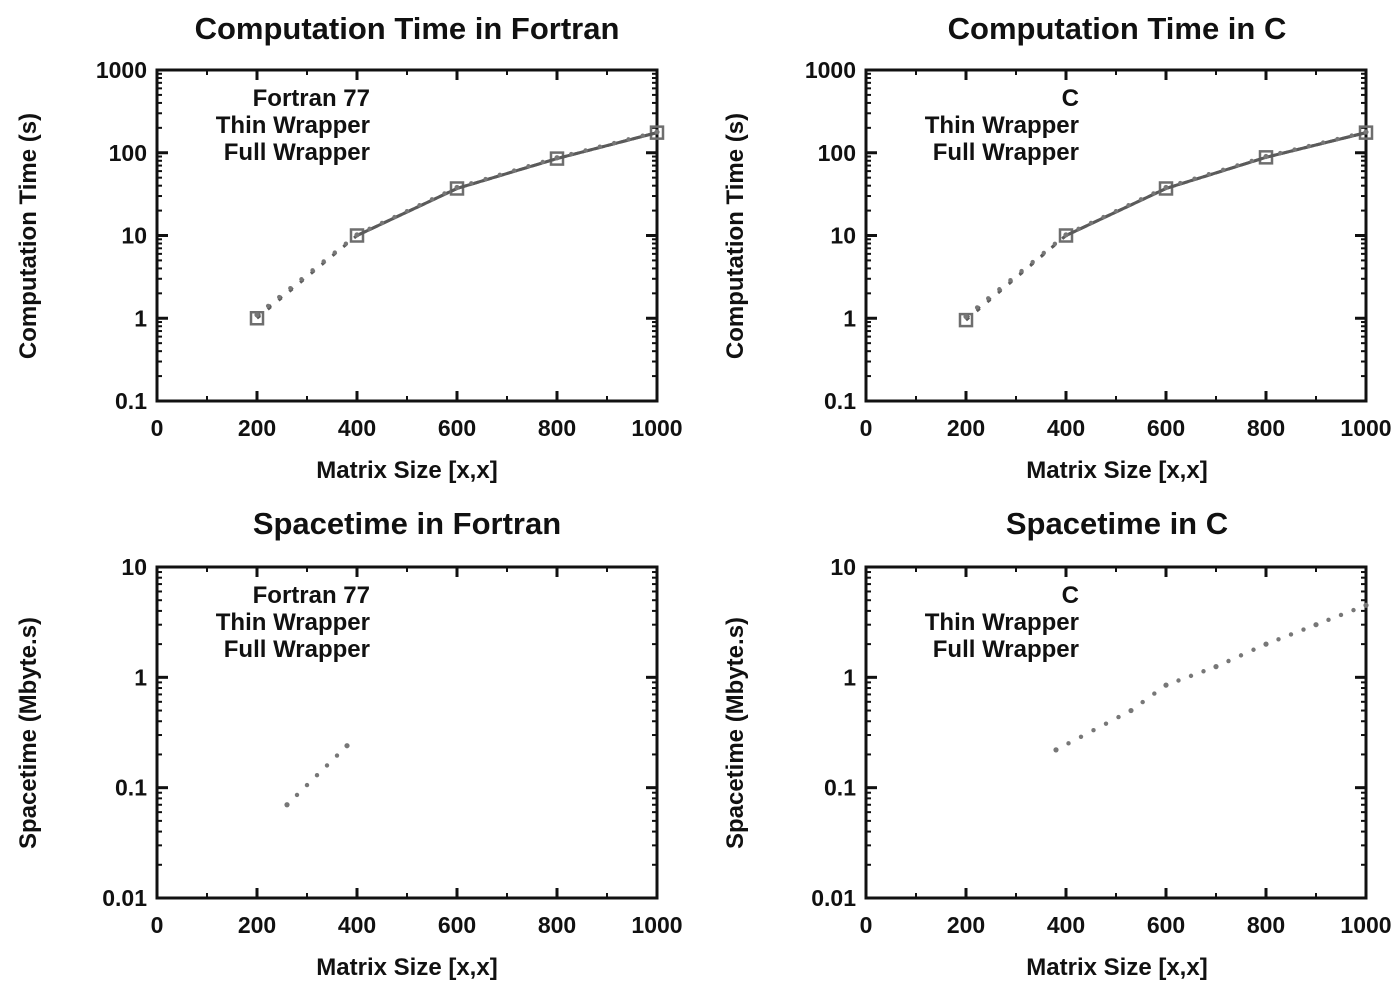  I want to click on y-axis-label: Spacetime (Mbyte.s), so click(735, 733).